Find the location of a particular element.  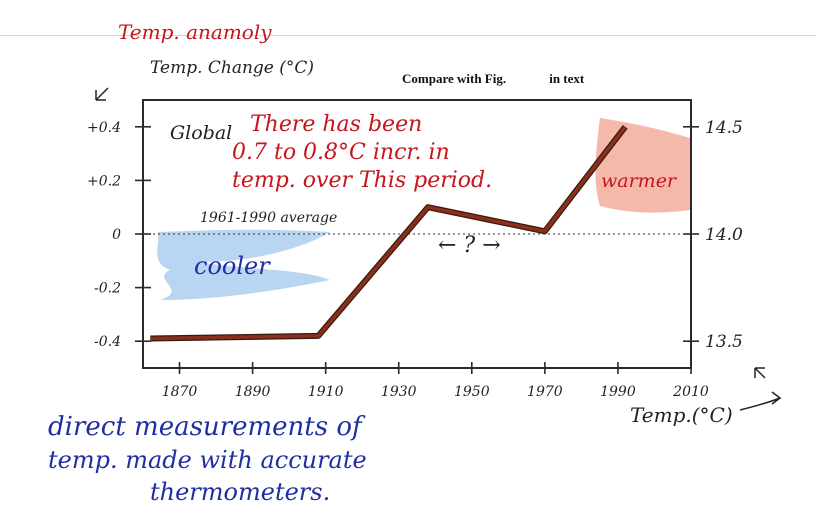

header-suffix: in text is located at coordinates (567, 78).